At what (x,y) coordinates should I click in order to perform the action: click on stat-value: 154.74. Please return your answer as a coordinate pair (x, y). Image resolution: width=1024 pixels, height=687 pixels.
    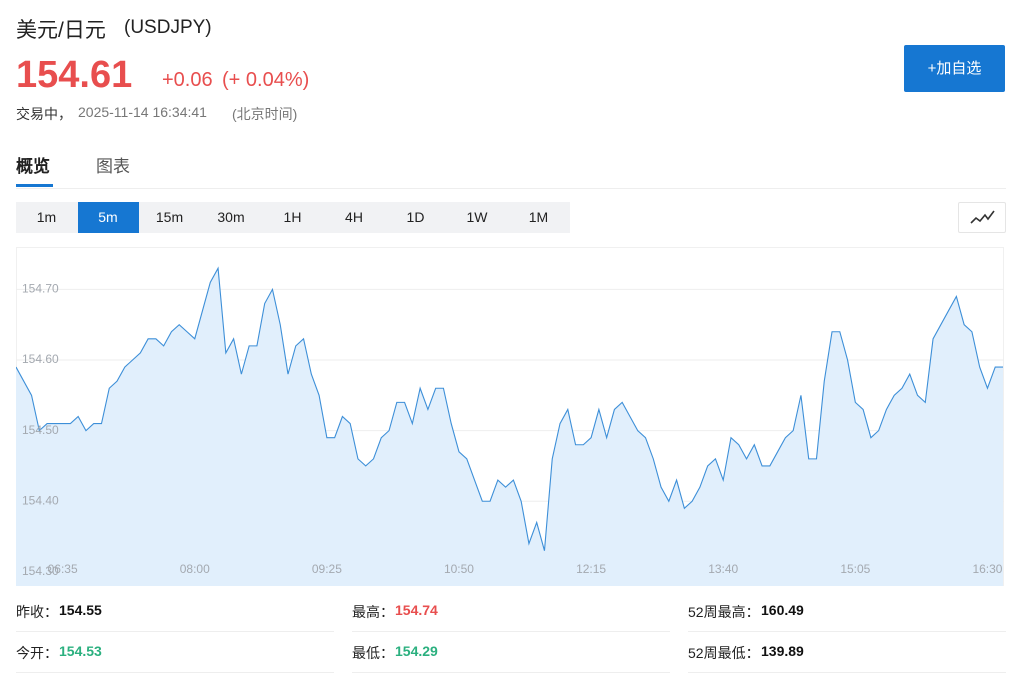
    Looking at the image, I should click on (416, 610).